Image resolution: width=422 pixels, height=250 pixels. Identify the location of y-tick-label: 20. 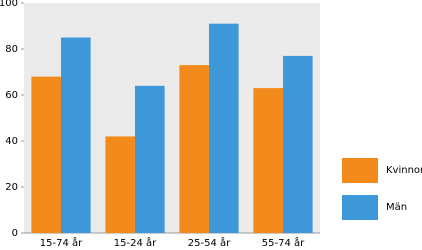
(11, 187).